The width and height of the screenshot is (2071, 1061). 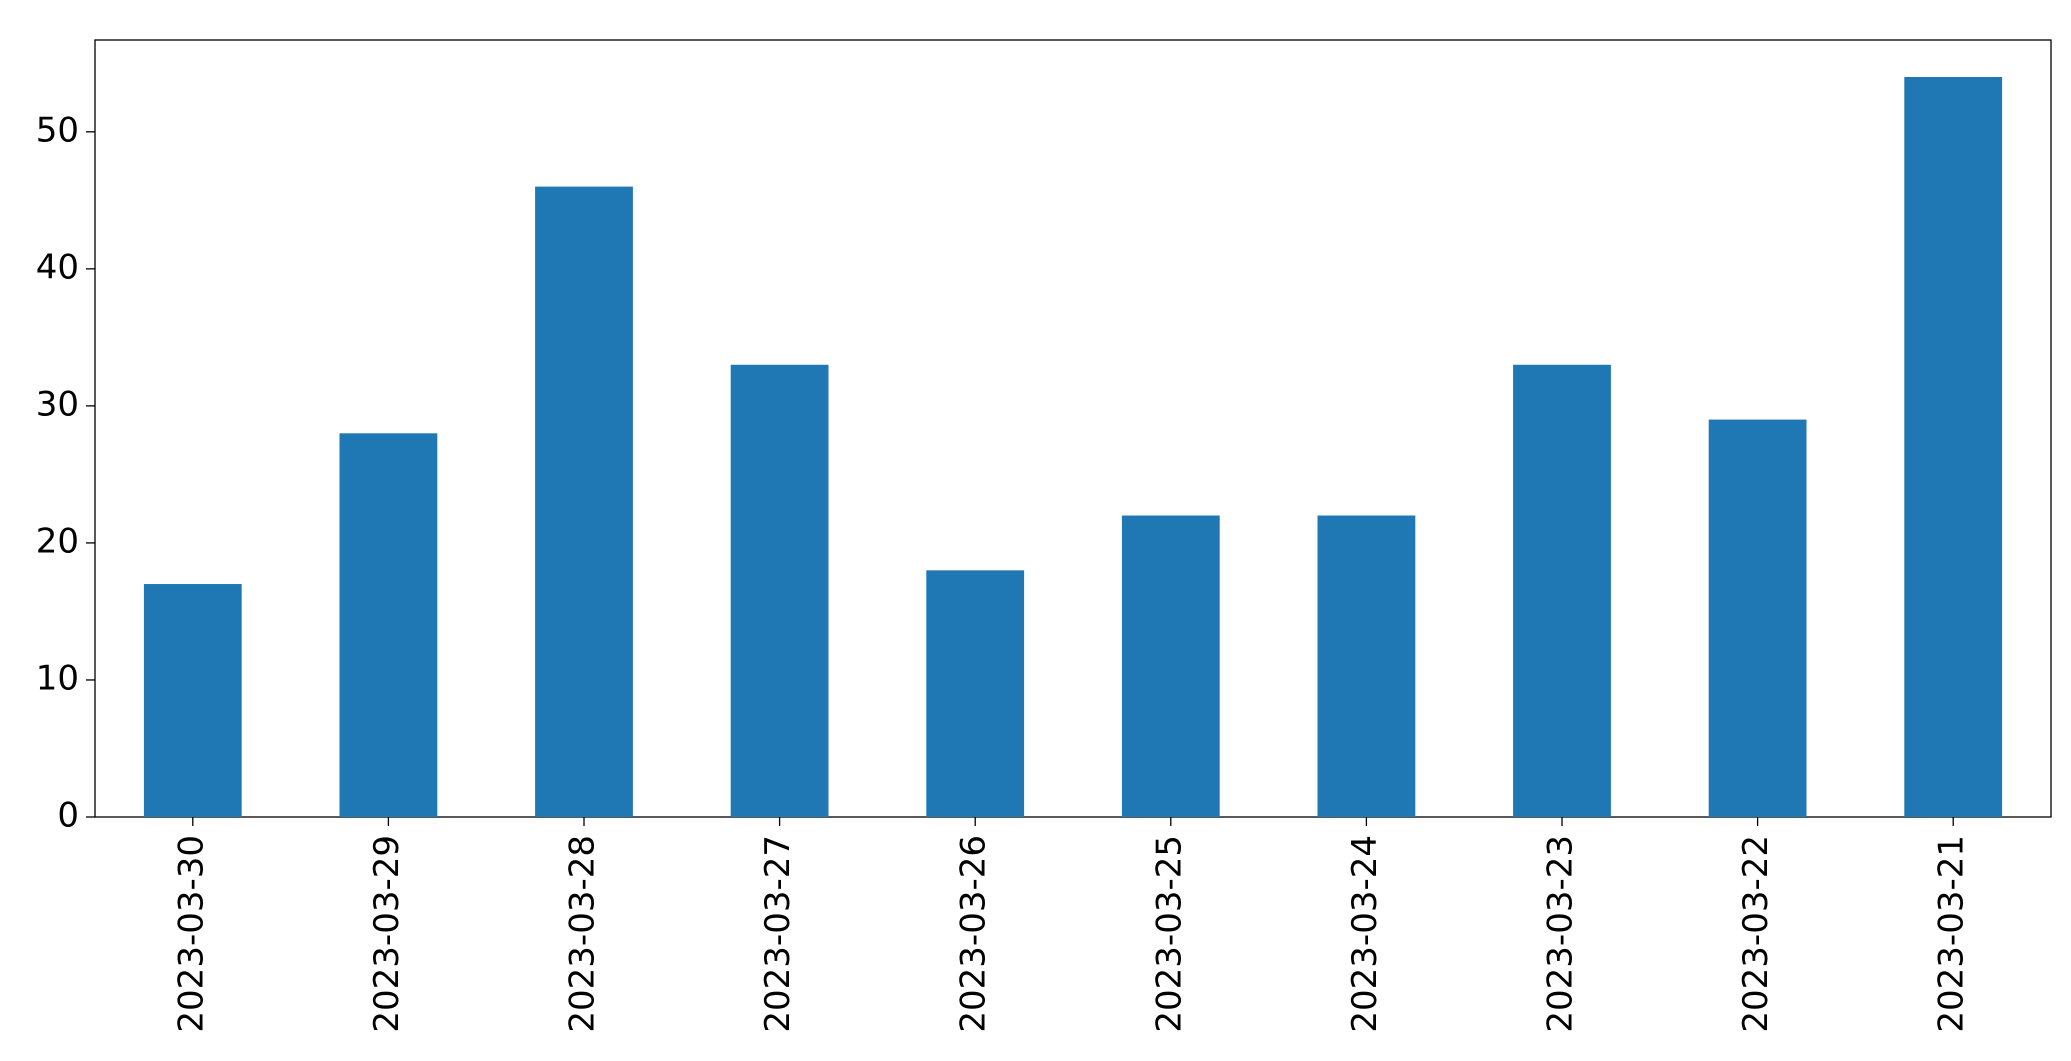 What do you see at coordinates (778, 934) in the screenshot?
I see `x-tick-label: 2023-03-27` at bounding box center [778, 934].